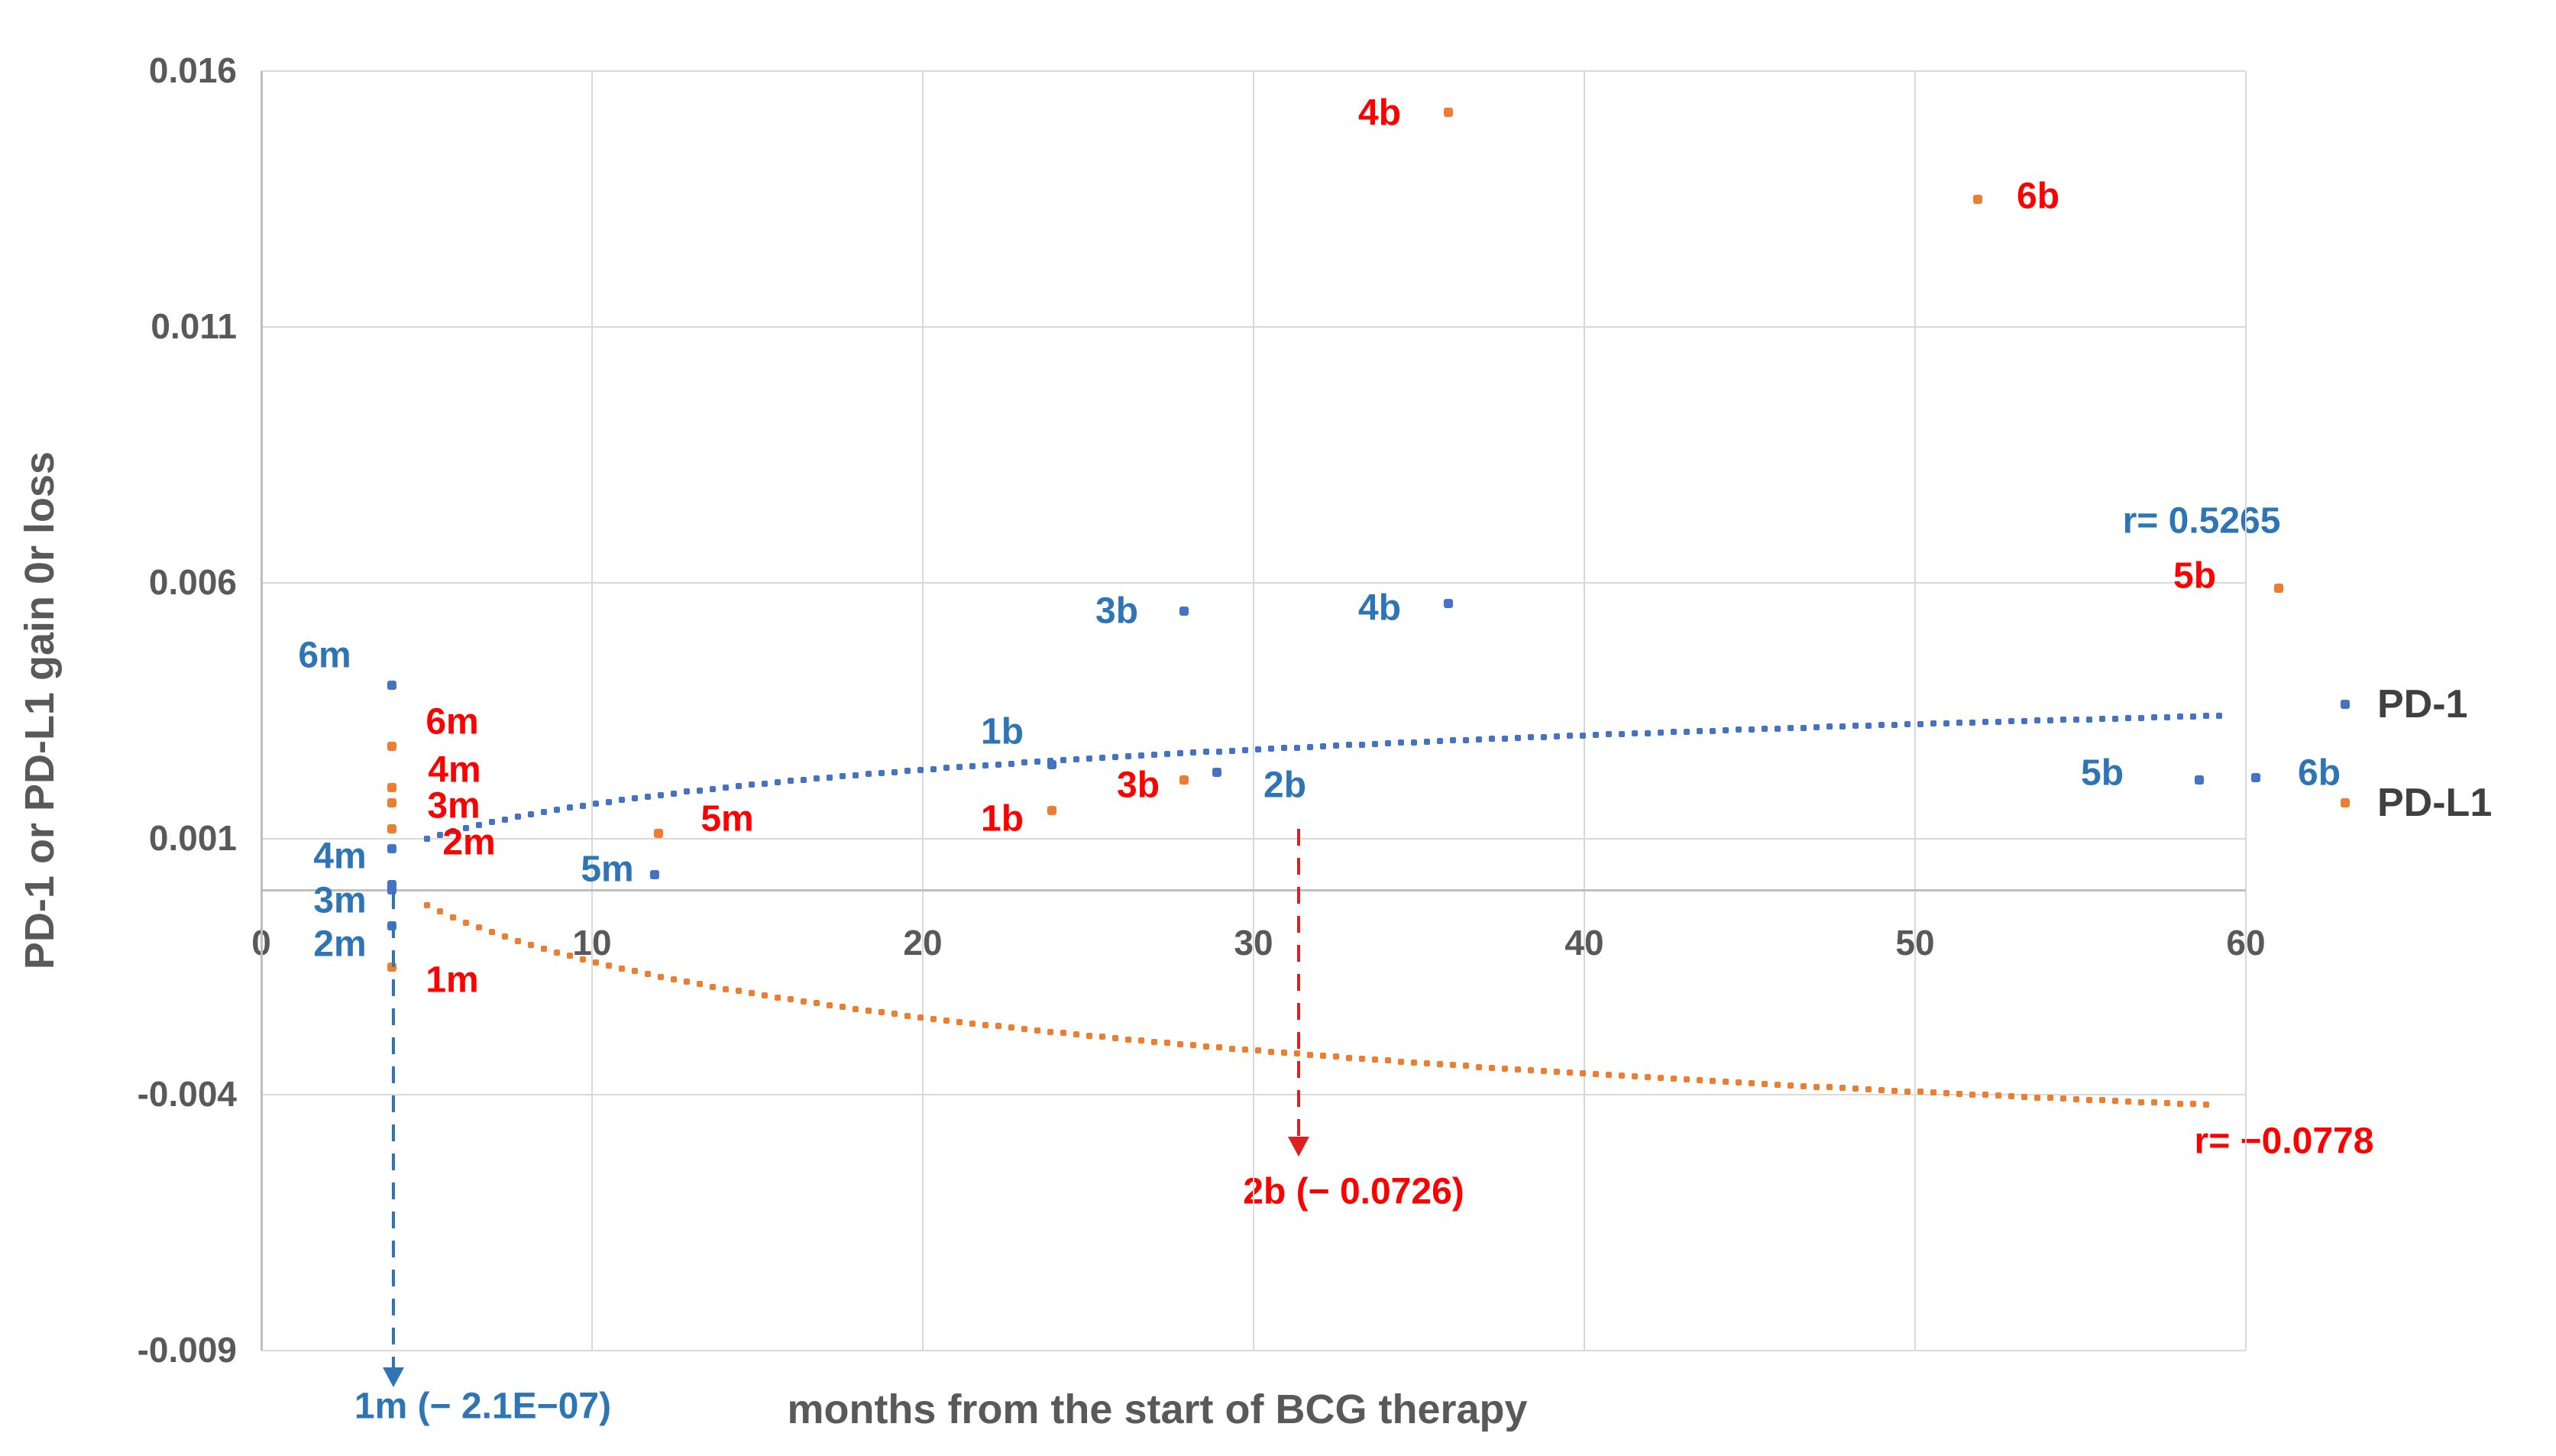 The image size is (2556, 1456). I want to click on legend-item-pd1: PD-1, so click(2404, 704).